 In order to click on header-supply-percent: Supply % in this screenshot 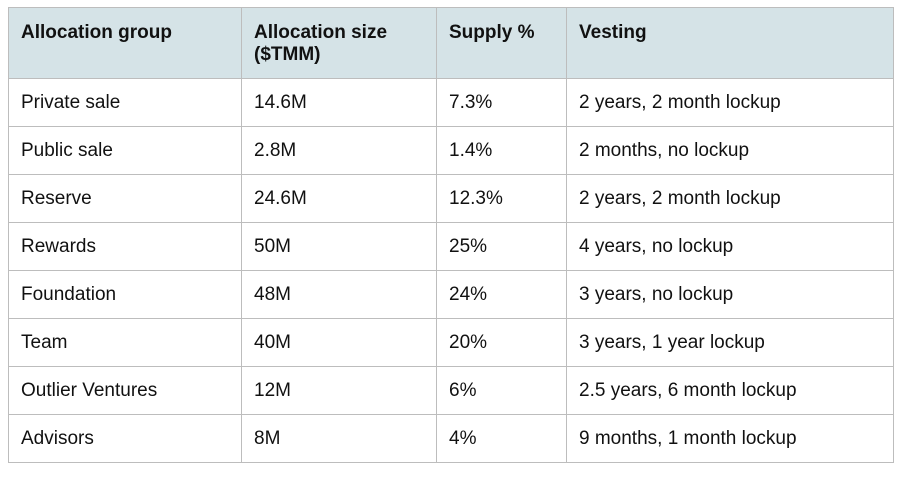, I will do `click(501, 43)`.